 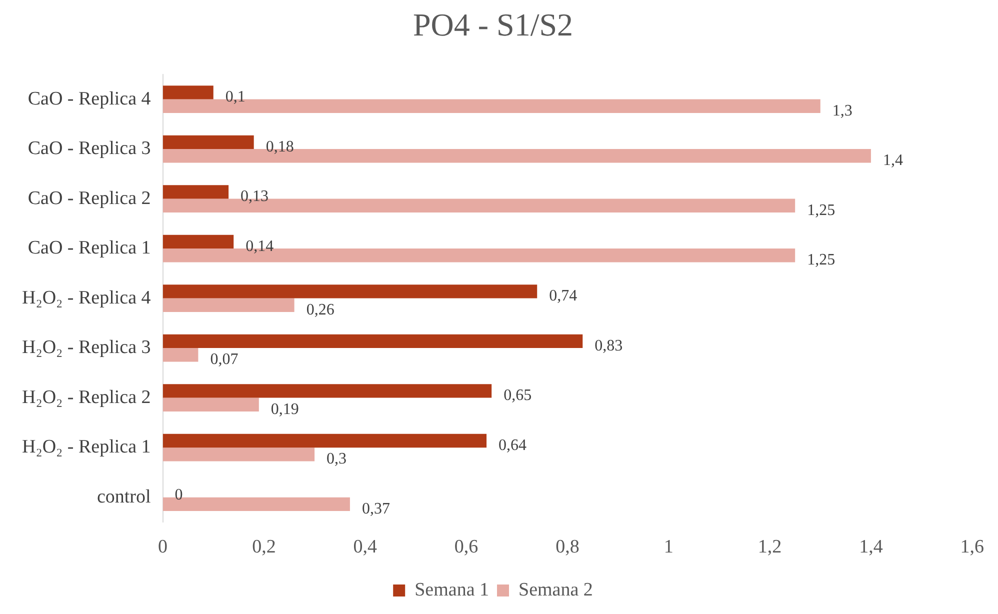 What do you see at coordinates (86, 397) in the screenshot?
I see `y-tick-label: H₂O₂ - Replica 2` at bounding box center [86, 397].